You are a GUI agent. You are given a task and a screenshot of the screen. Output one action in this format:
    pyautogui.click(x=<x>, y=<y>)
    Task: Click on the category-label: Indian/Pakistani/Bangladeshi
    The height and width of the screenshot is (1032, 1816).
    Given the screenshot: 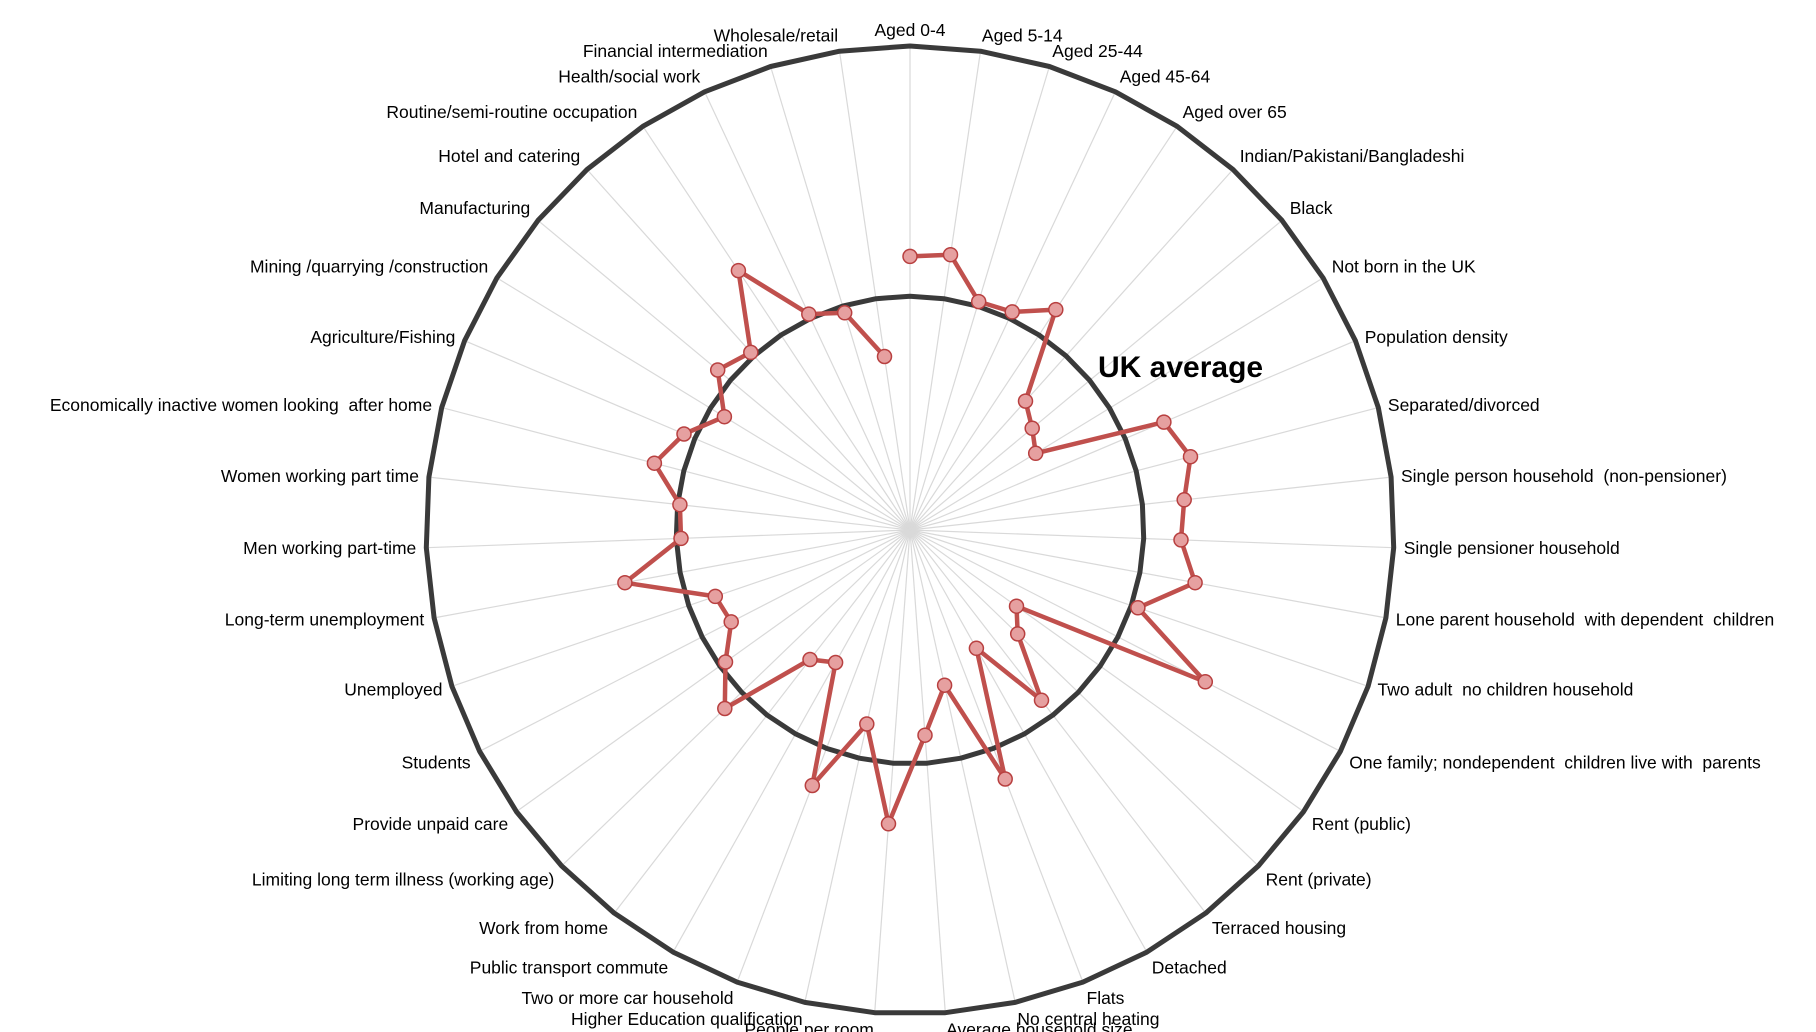 What is the action you would take?
    pyautogui.click(x=1352, y=156)
    